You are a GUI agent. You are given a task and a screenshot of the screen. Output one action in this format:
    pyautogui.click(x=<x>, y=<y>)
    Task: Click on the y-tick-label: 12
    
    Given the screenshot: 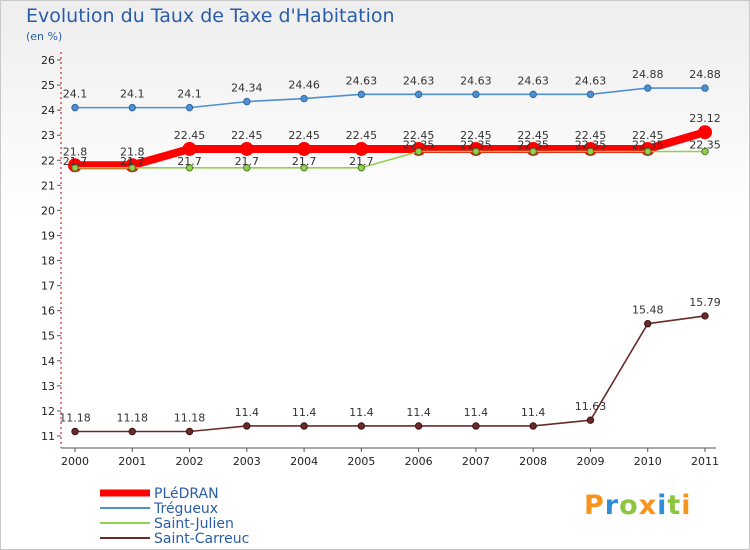 What is the action you would take?
    pyautogui.click(x=48, y=411)
    